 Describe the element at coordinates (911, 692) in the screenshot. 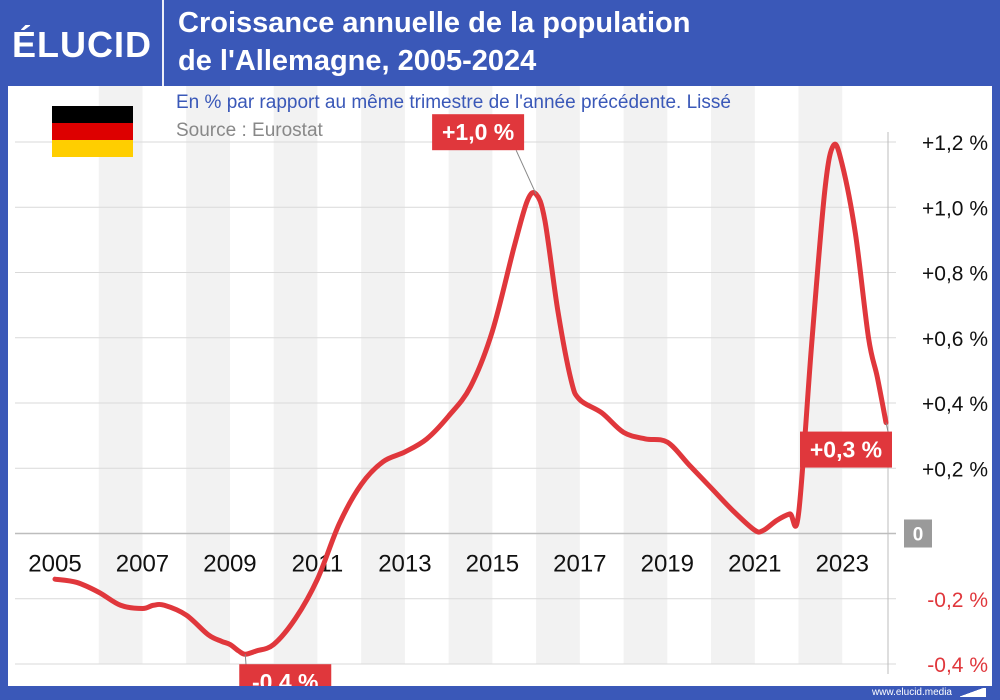

I see `footer-url: www.elucid.media` at that location.